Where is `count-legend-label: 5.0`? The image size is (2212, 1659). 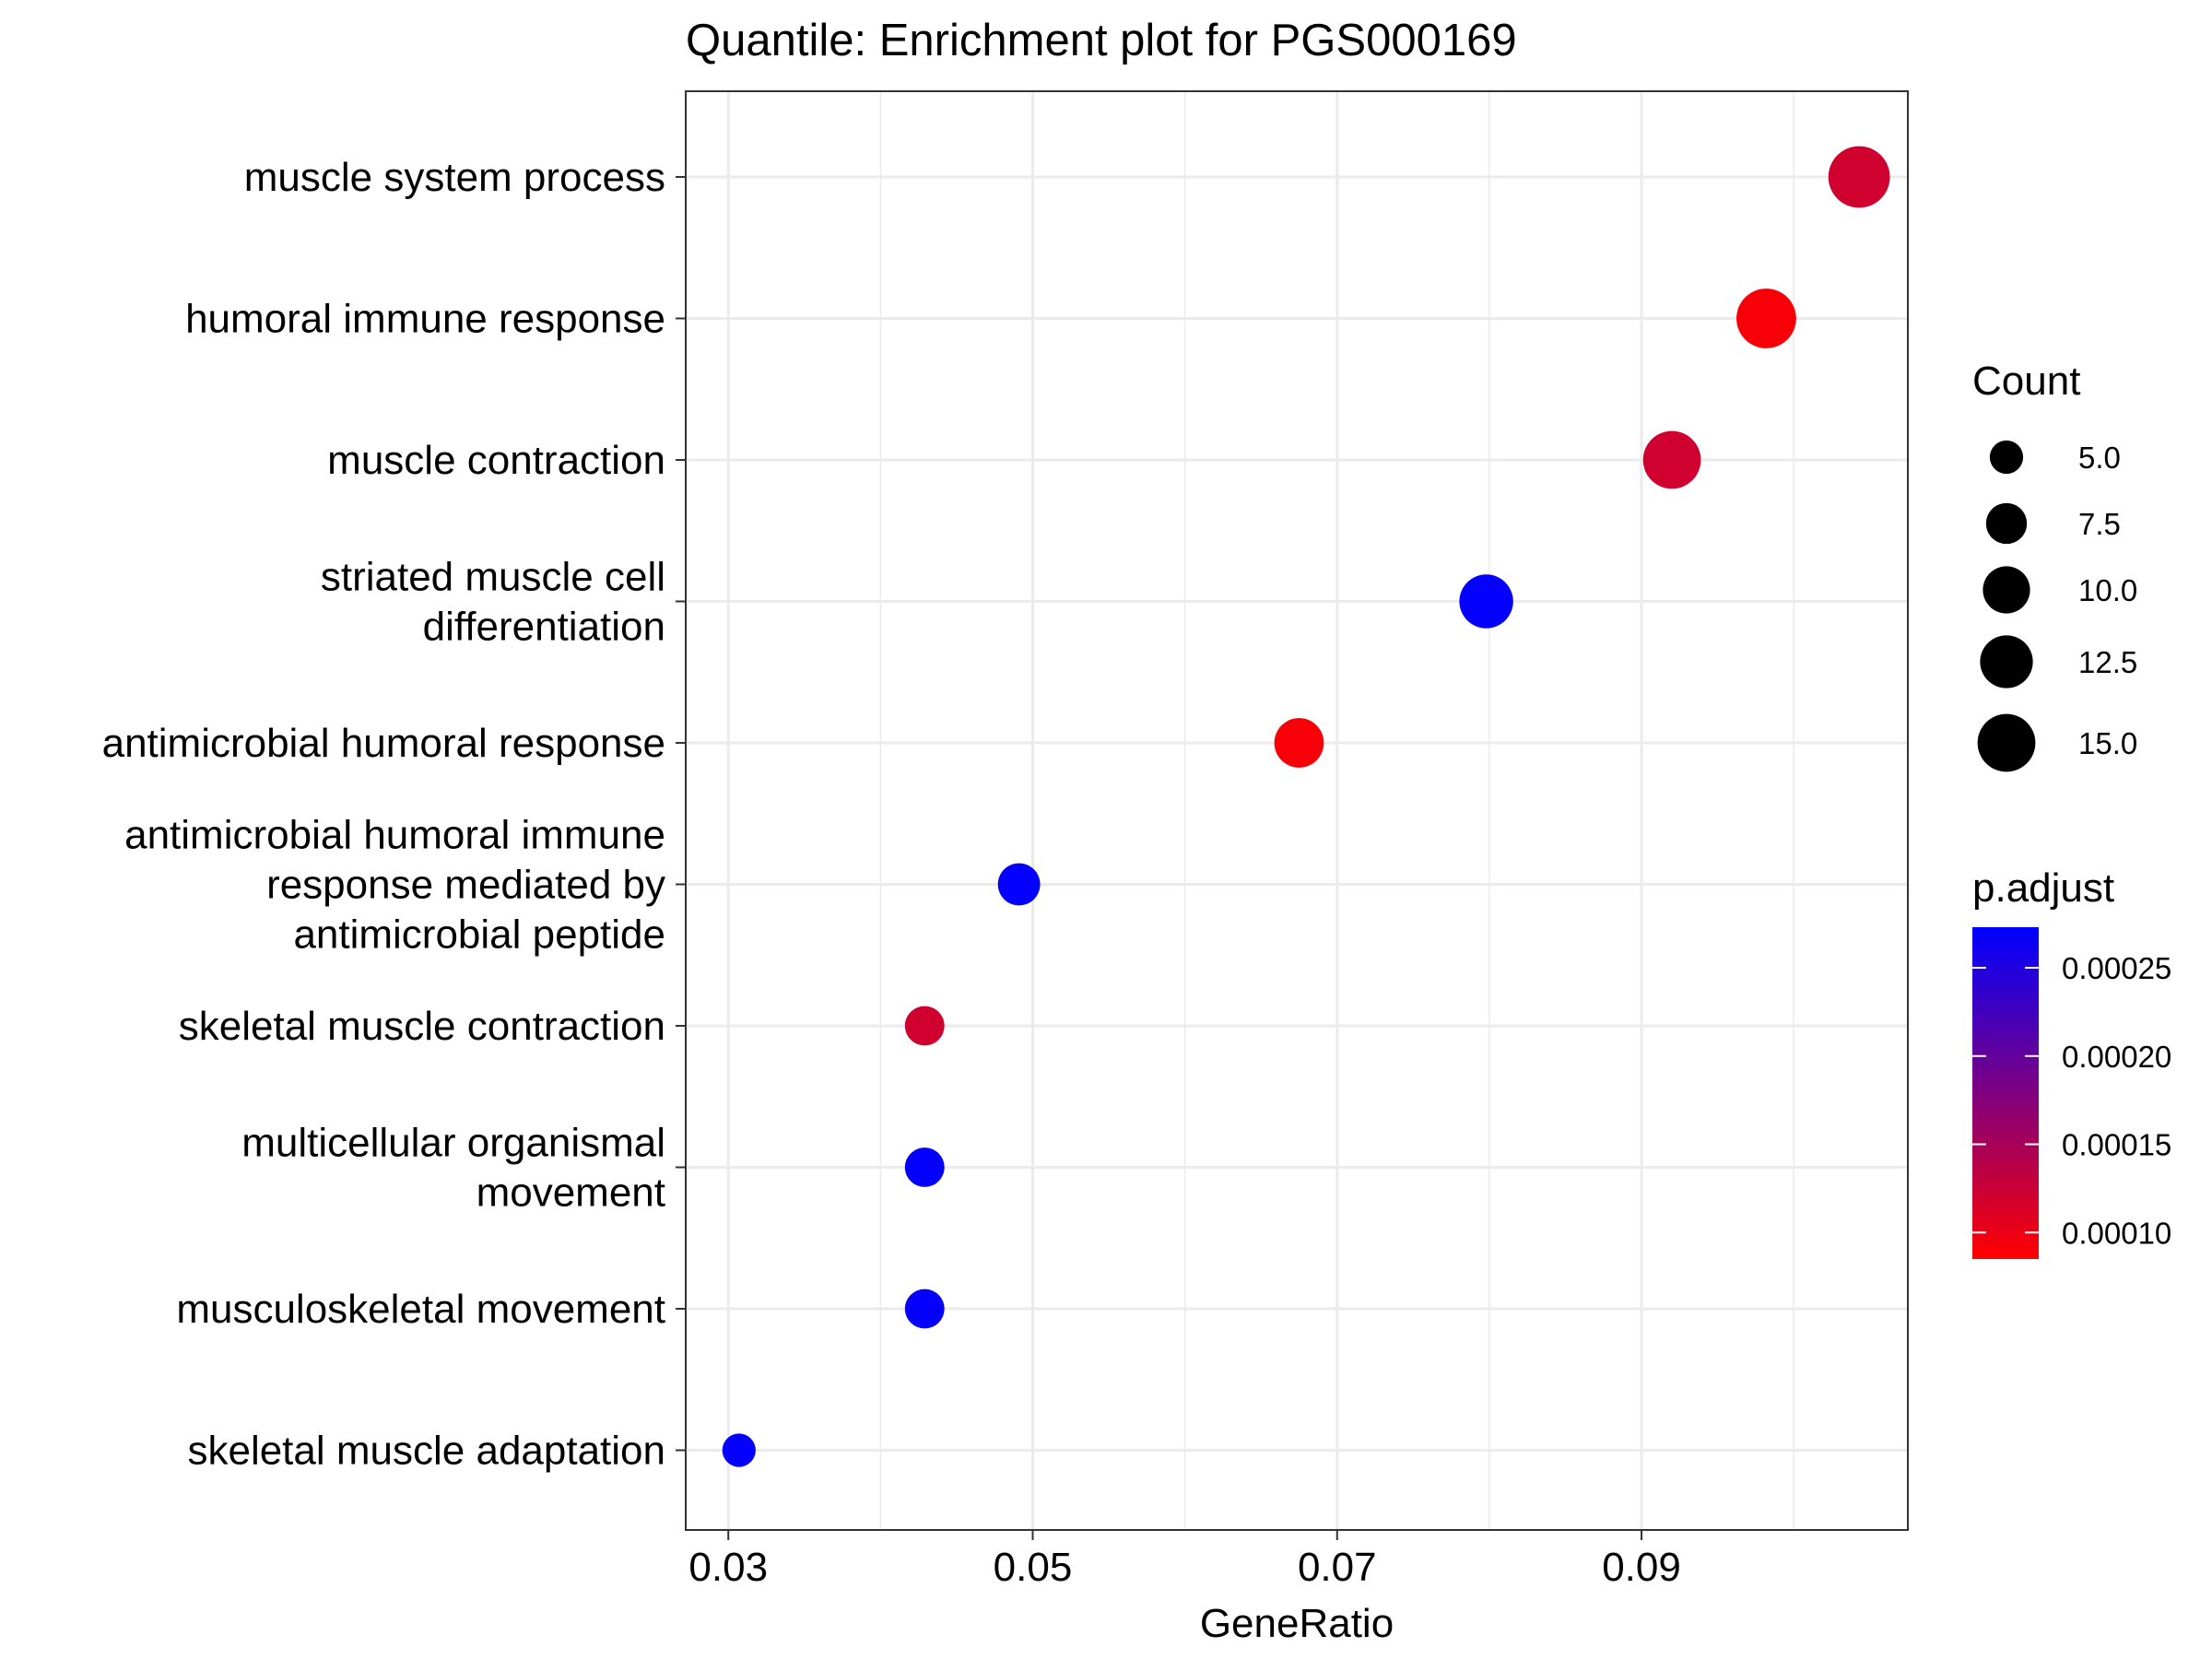
count-legend-label: 5.0 is located at coordinates (2099, 458).